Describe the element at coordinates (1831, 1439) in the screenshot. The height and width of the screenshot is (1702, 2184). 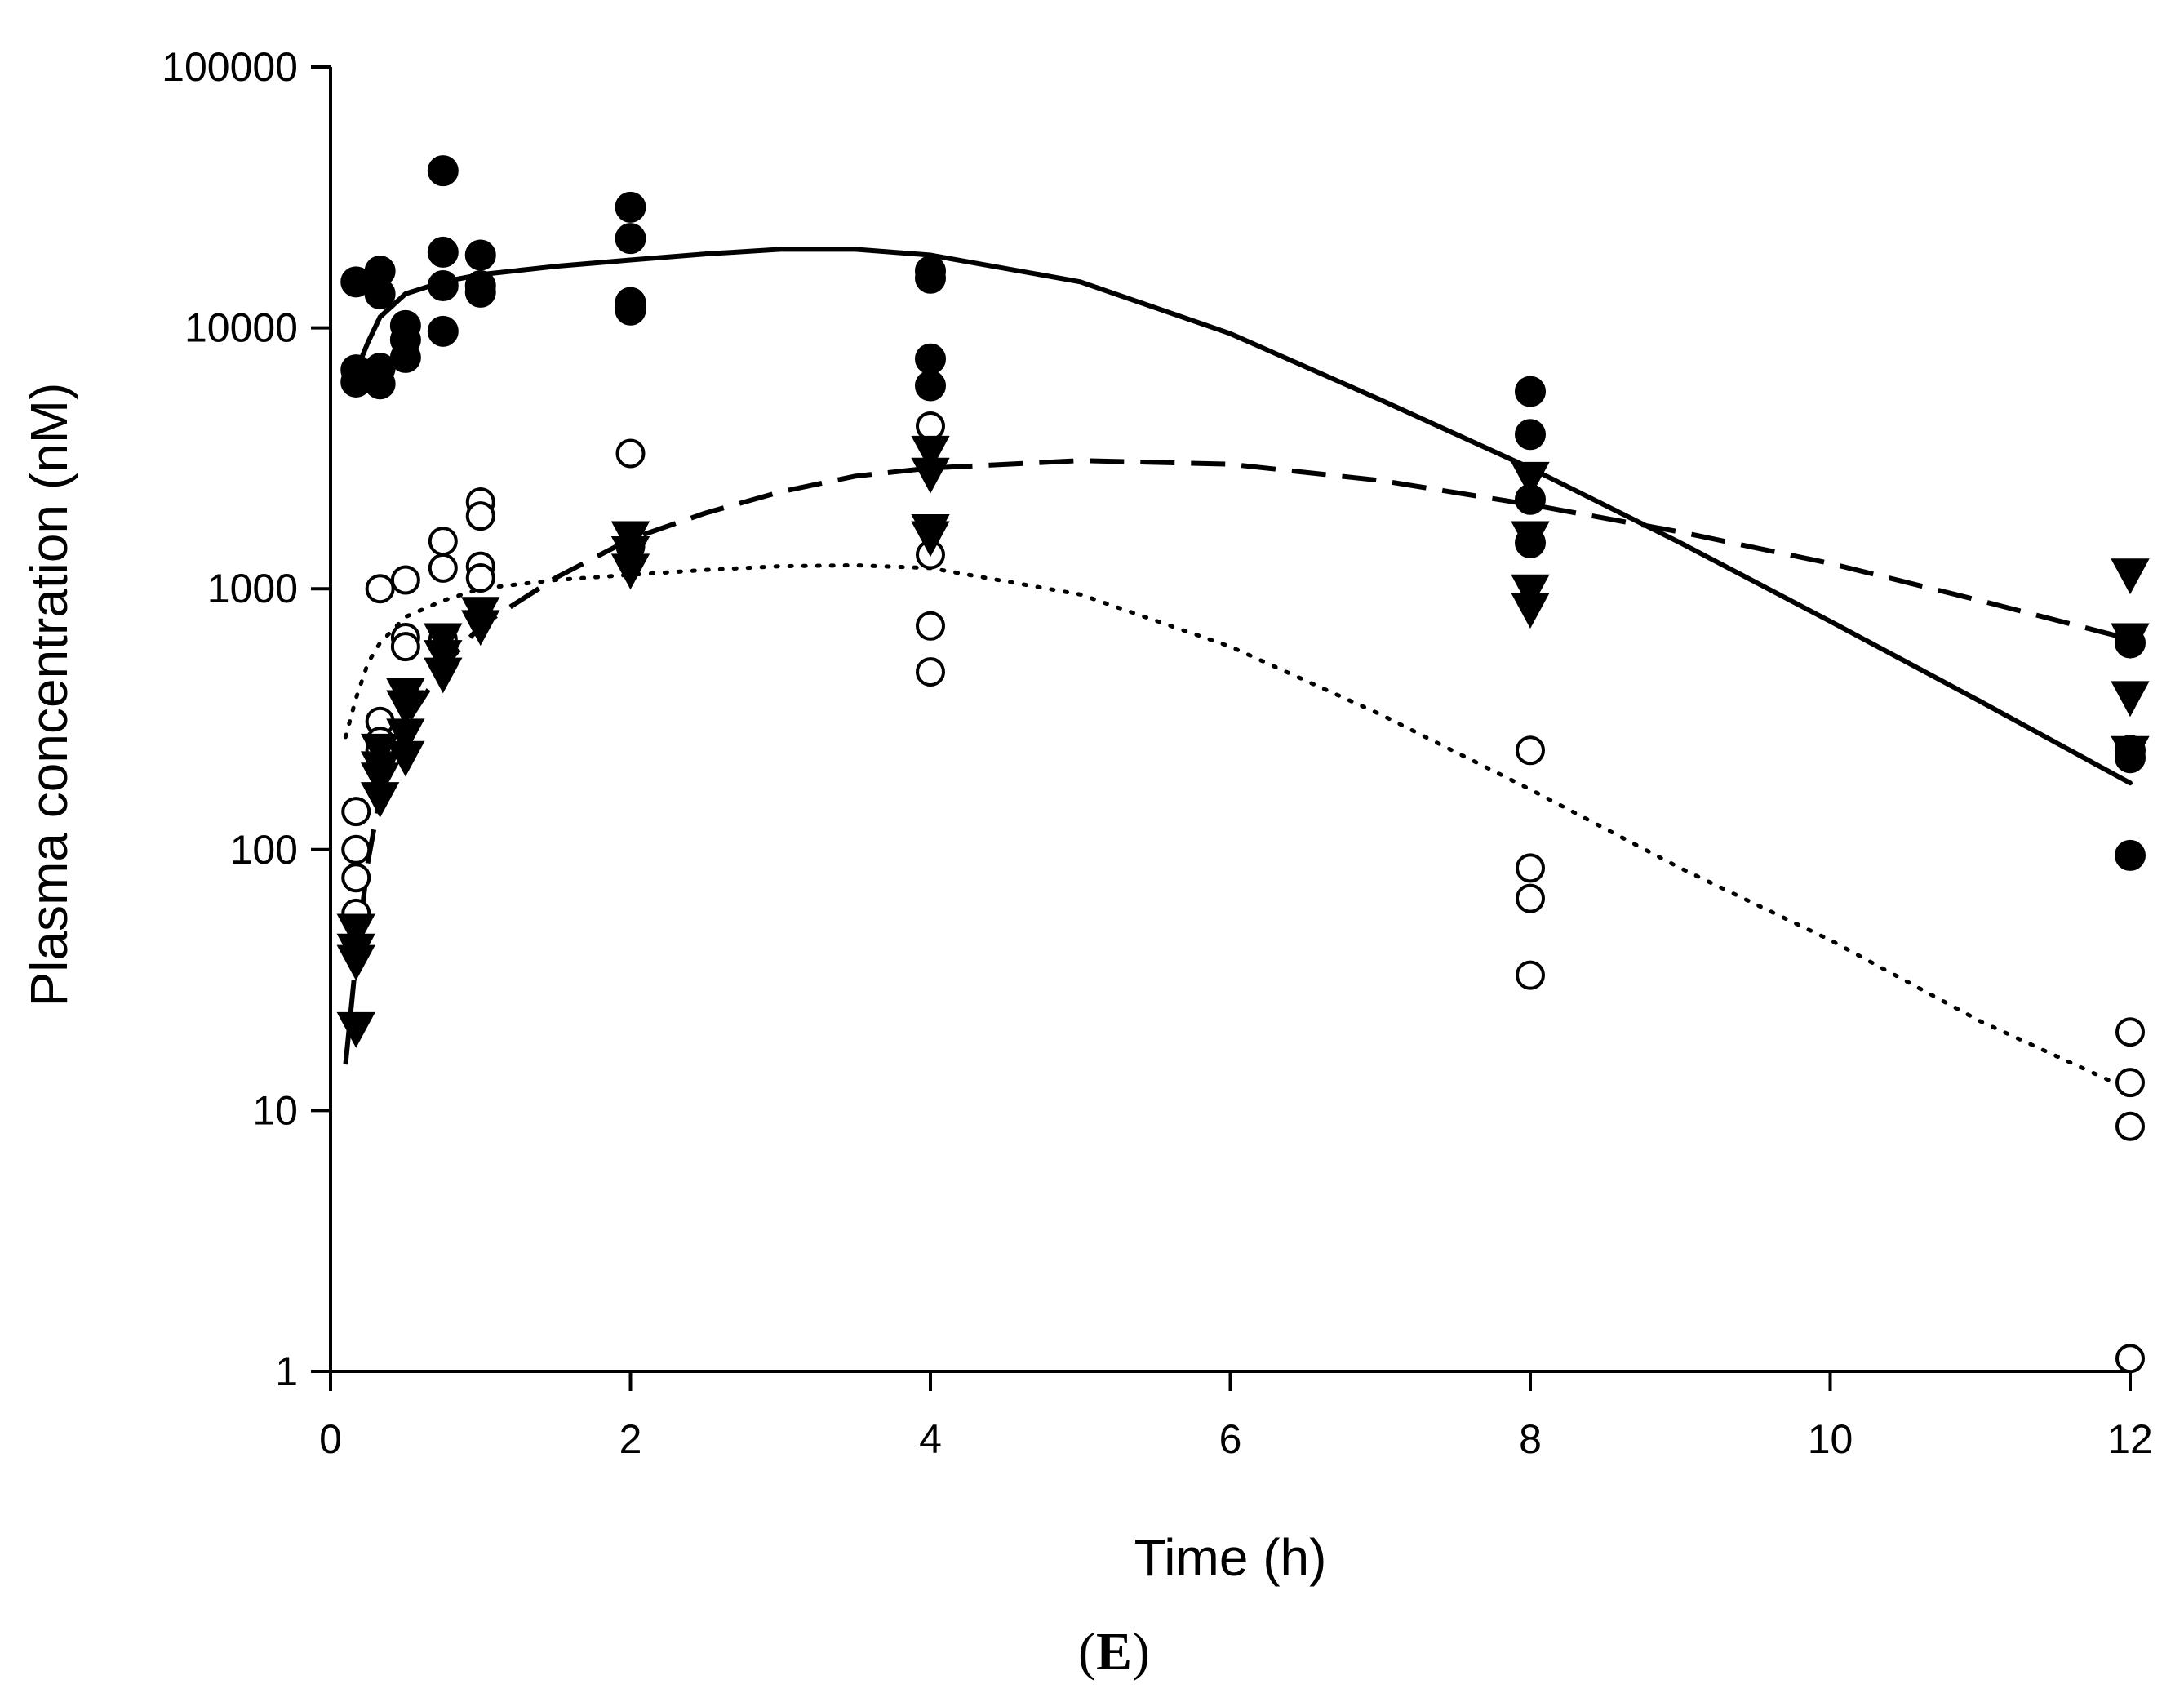
I see `x-tick-label: 10` at that location.